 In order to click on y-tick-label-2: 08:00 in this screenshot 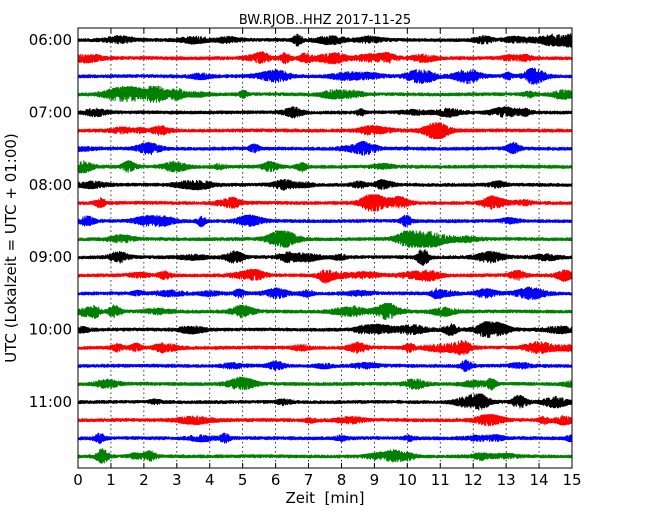, I will do `click(50, 185)`.